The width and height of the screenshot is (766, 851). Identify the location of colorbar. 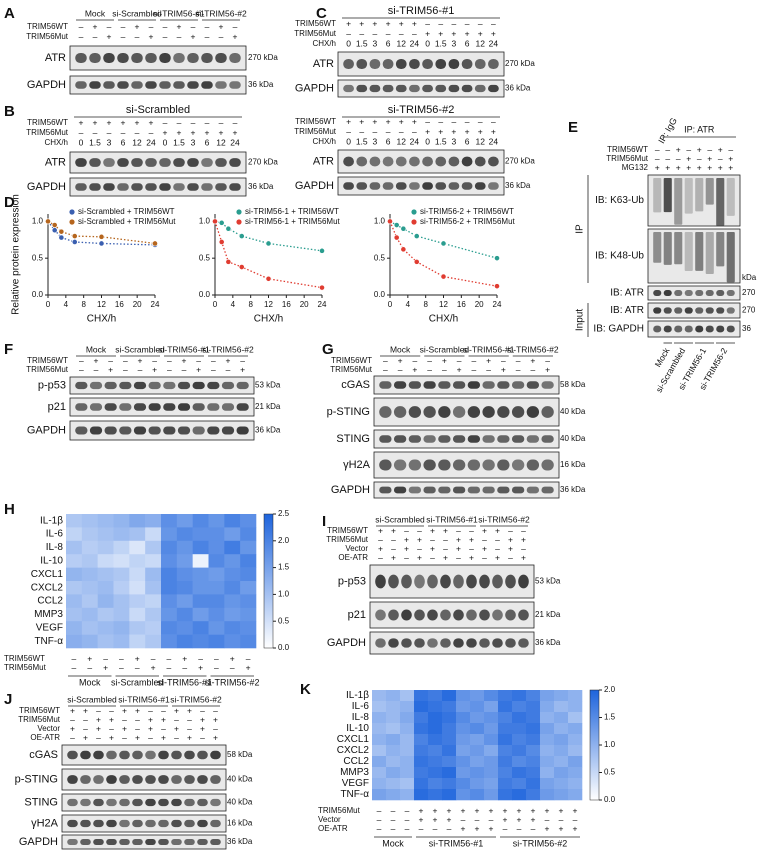
(268, 581).